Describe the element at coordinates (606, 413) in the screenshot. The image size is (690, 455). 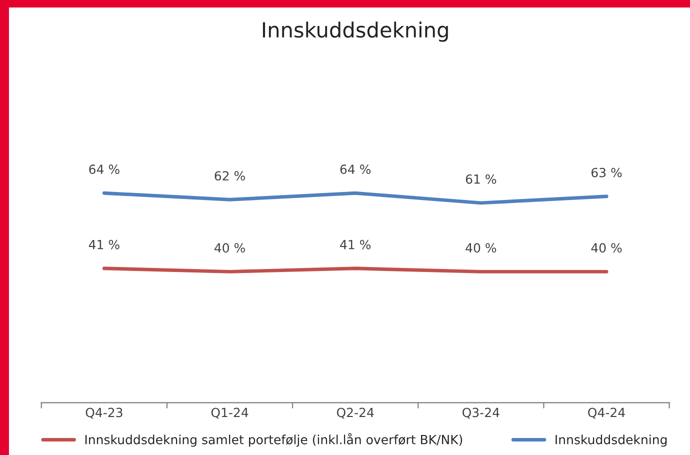
I see `x-tick-label: Q4-24` at that location.